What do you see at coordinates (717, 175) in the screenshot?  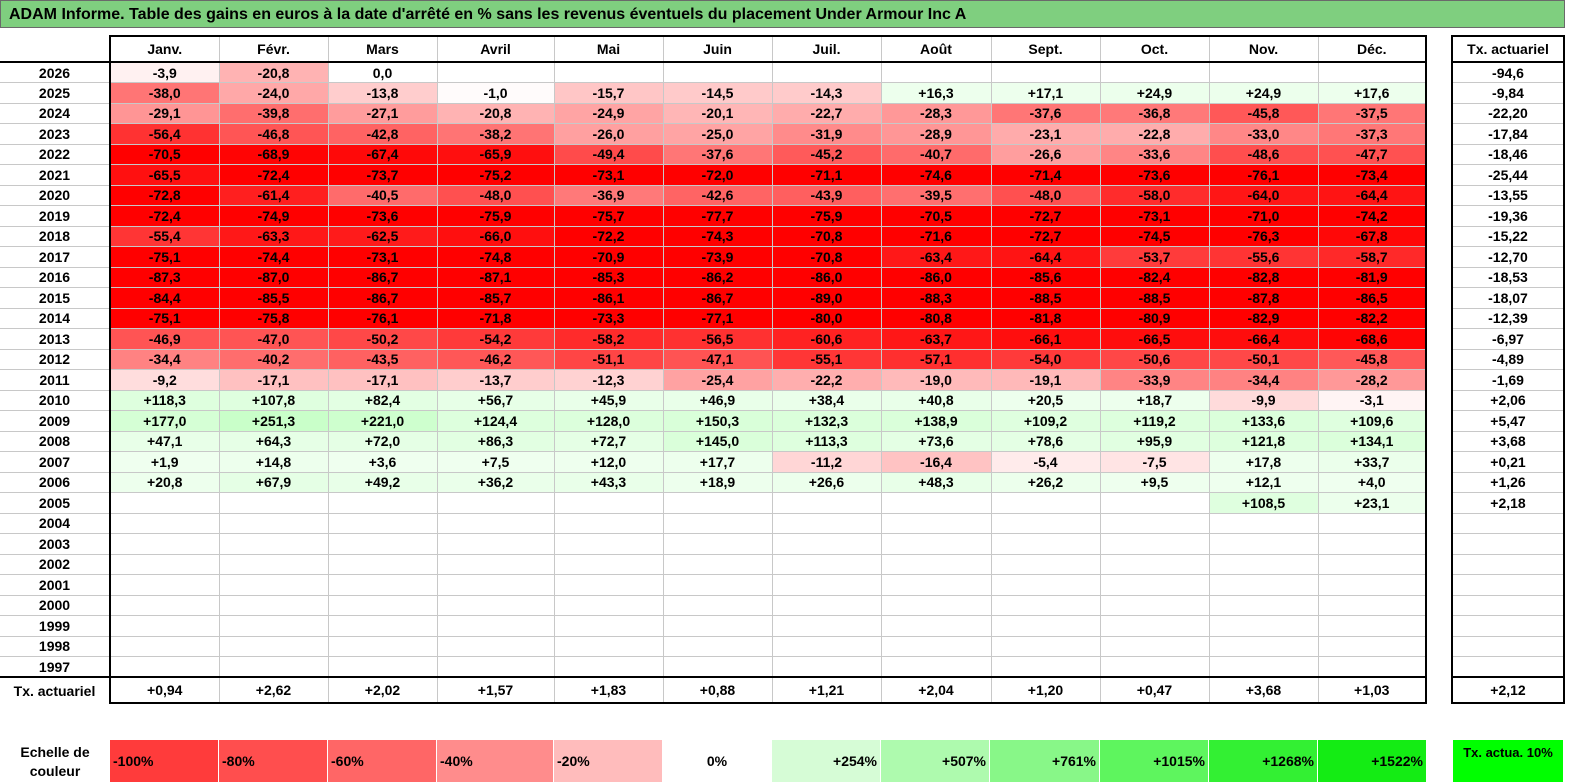 I see `gain-cell: -72,0` at bounding box center [717, 175].